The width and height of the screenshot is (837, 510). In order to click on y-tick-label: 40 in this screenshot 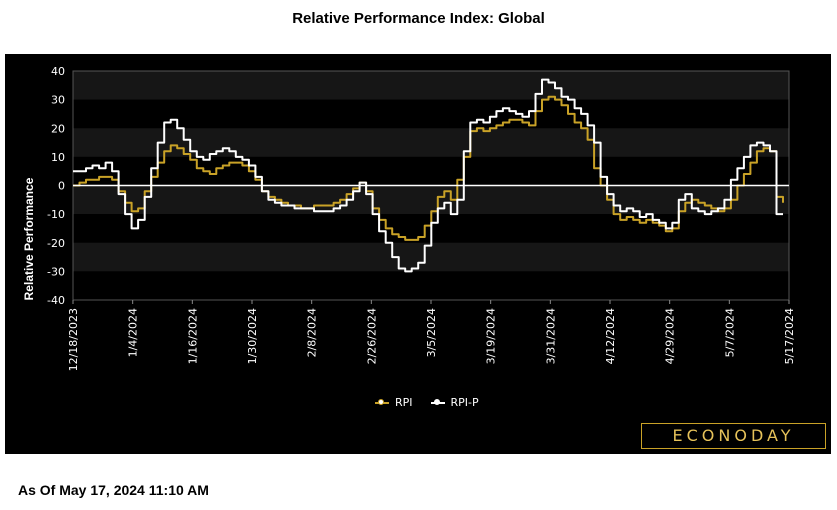, I will do `click(58, 71)`.